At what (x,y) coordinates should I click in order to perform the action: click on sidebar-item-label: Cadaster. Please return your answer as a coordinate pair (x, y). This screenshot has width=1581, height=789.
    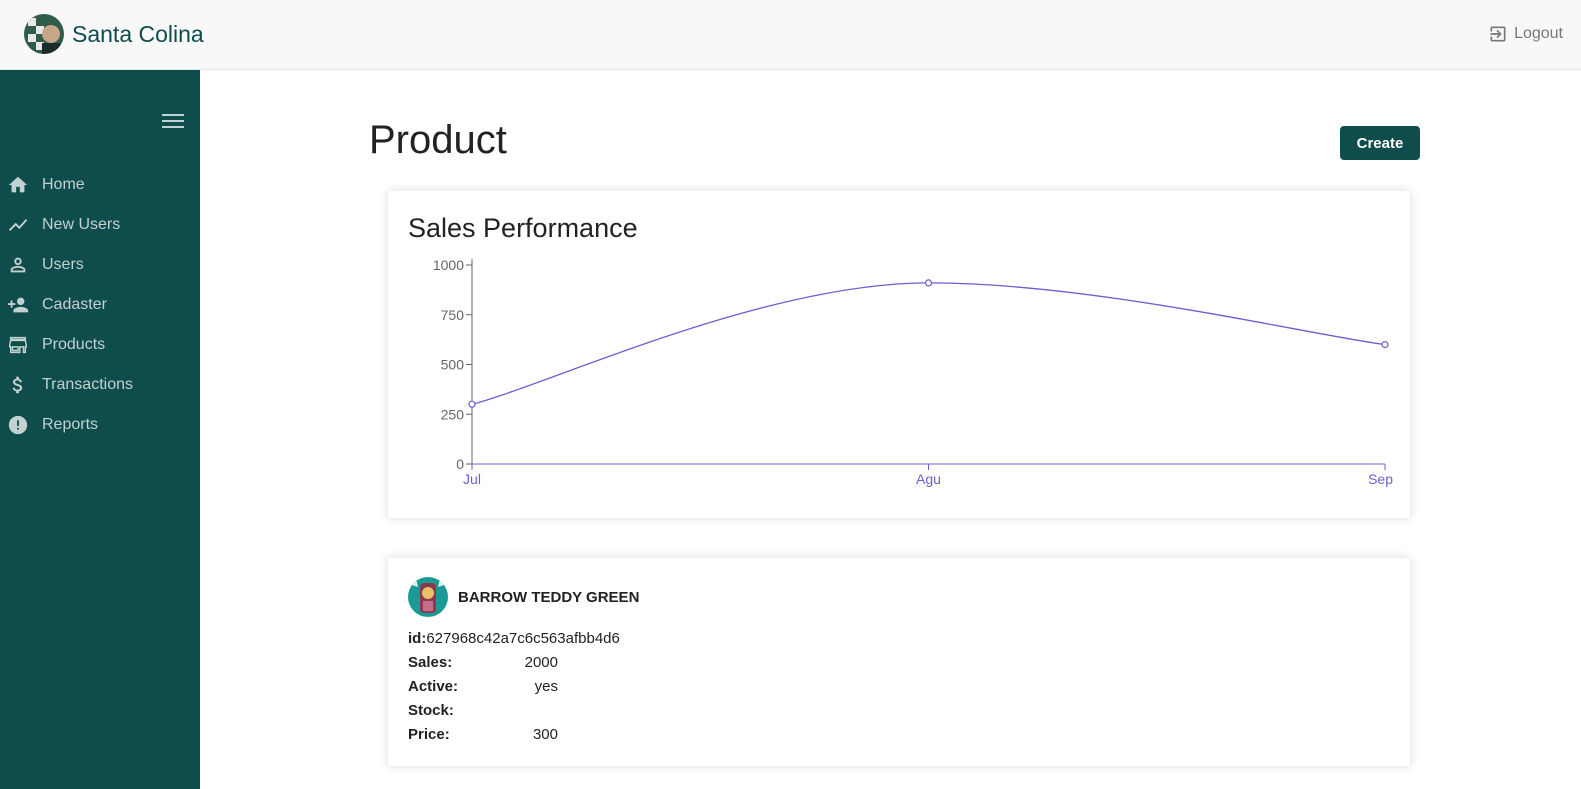
    Looking at the image, I should click on (74, 304).